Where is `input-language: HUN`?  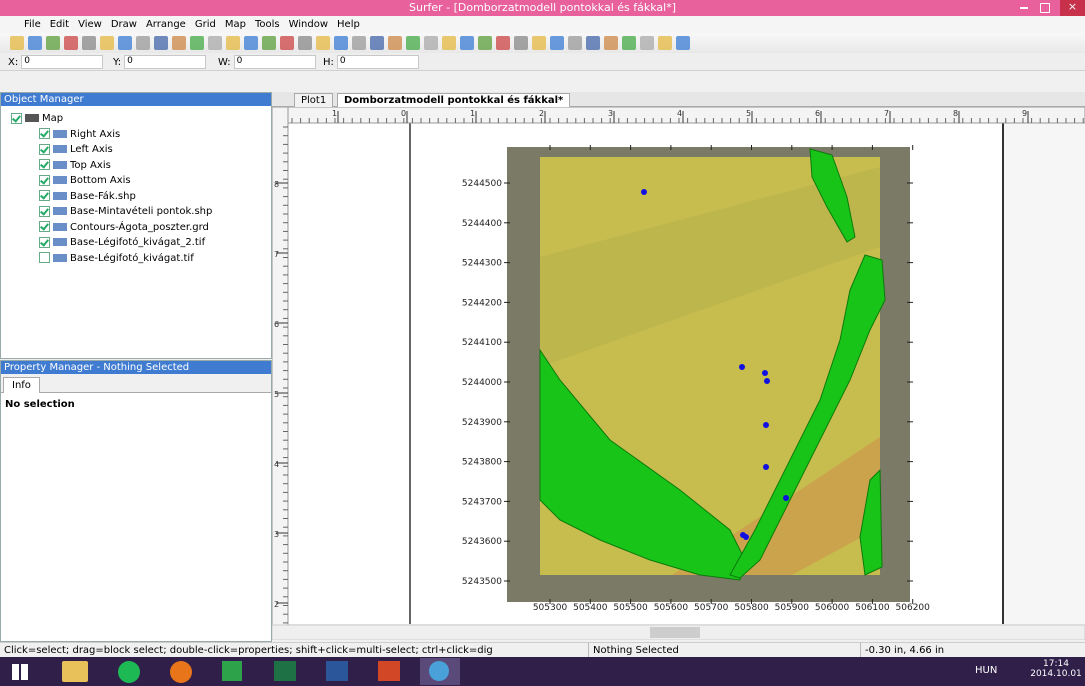 input-language: HUN is located at coordinates (986, 670).